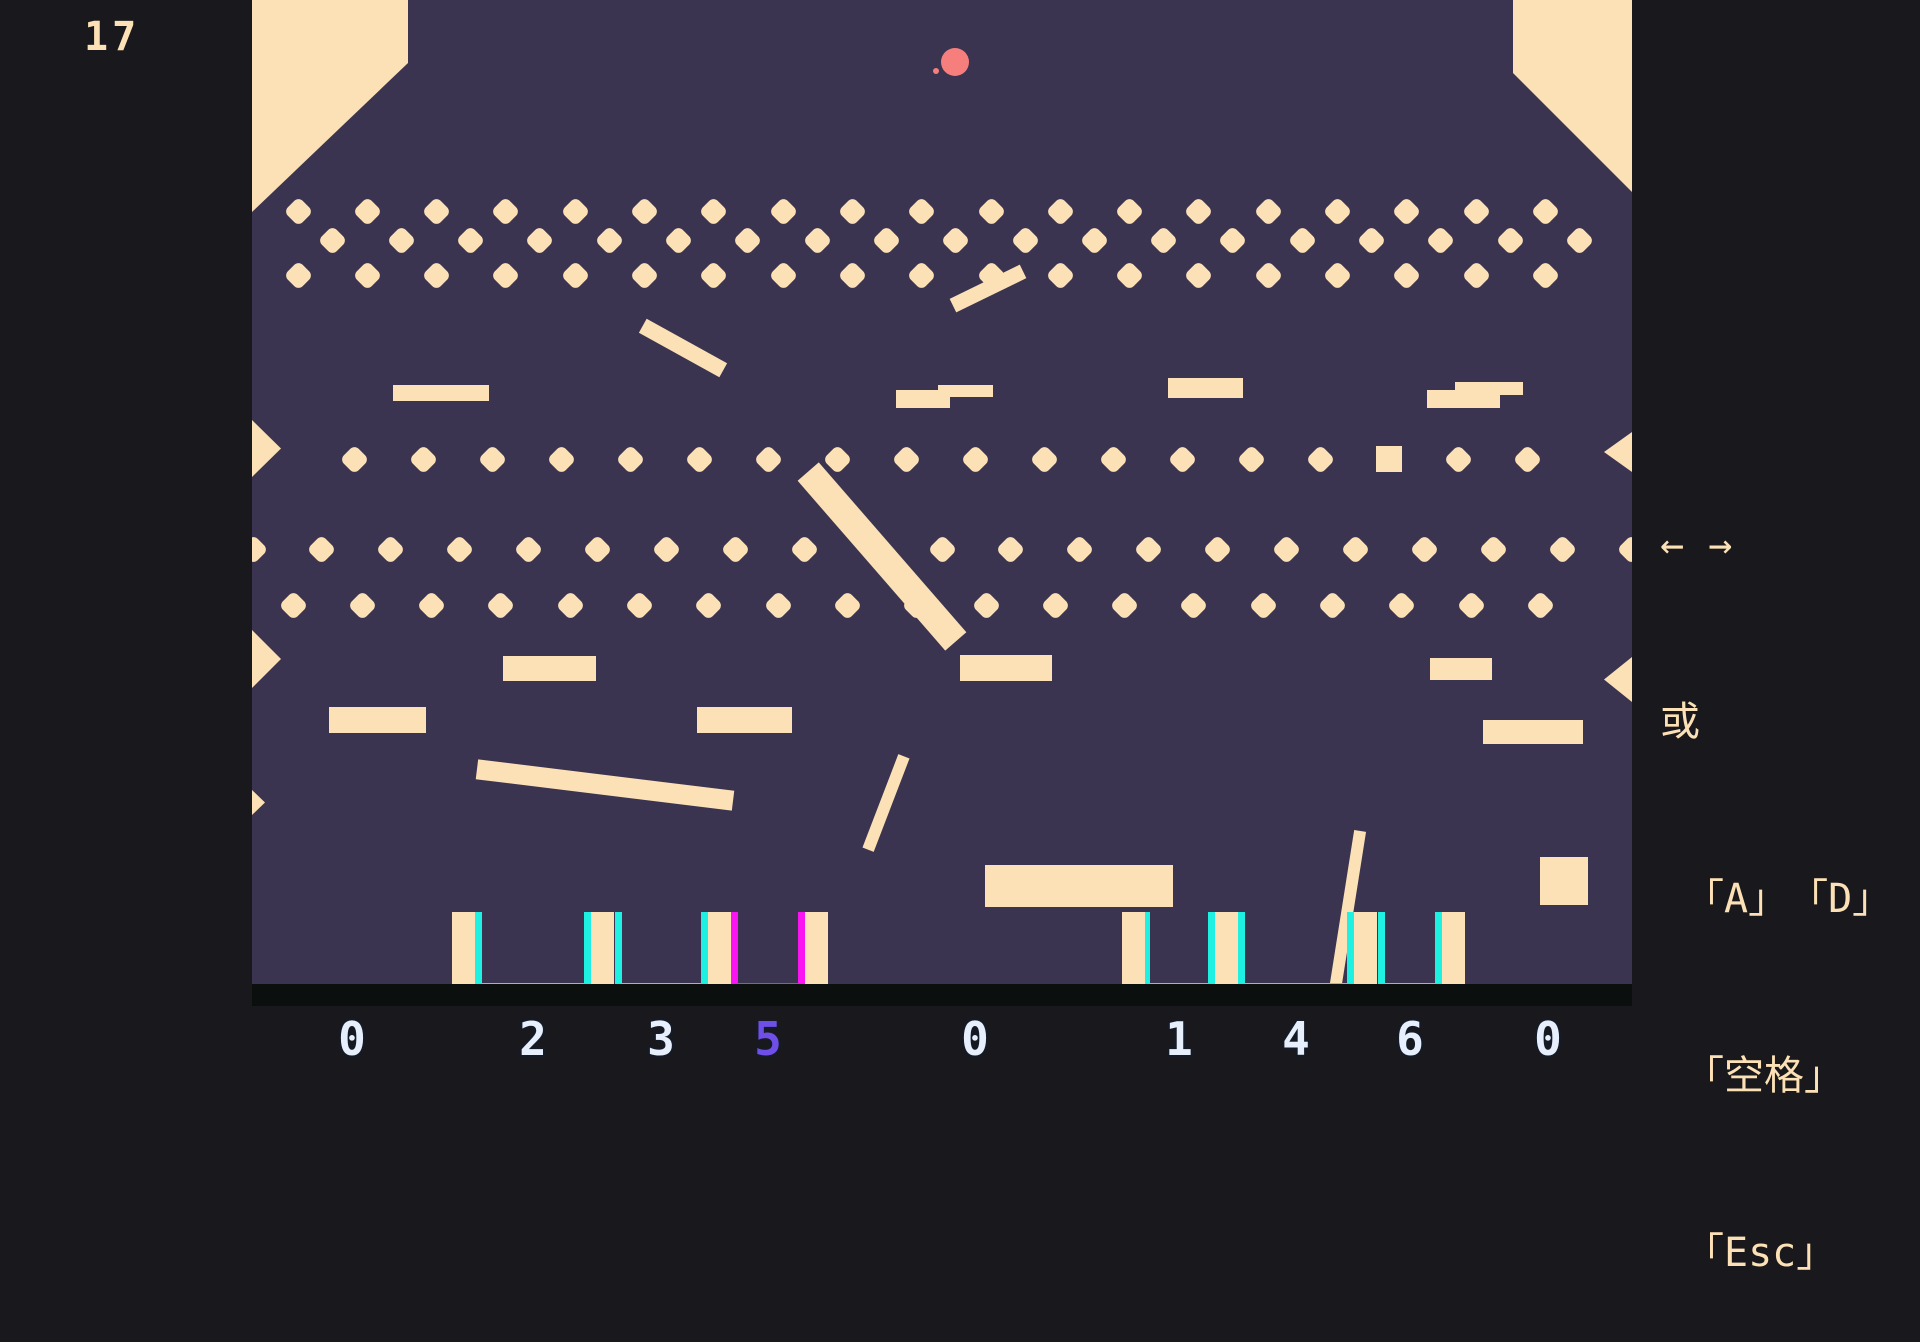 The width and height of the screenshot is (1920, 1342). Describe the element at coordinates (1572, 96) in the screenshot. I see `corner-block-right` at that location.